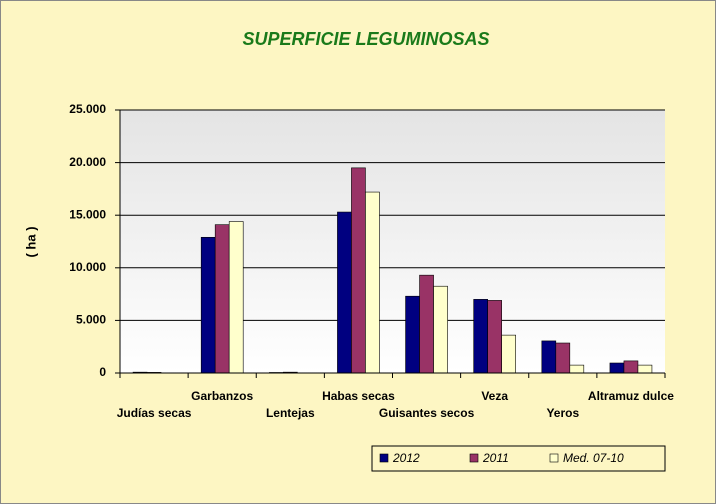 The width and height of the screenshot is (716, 504). What do you see at coordinates (87, 162) in the screenshot?
I see `y-tick-label: 20.000` at bounding box center [87, 162].